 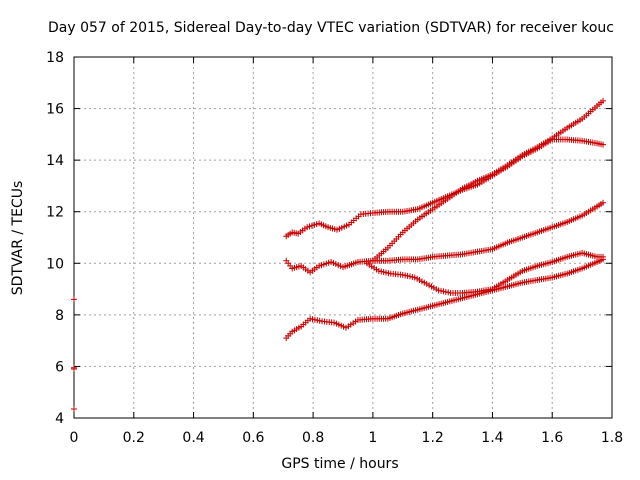 What do you see at coordinates (445, 188) in the screenshot?
I see `series-sat-a` at bounding box center [445, 188].